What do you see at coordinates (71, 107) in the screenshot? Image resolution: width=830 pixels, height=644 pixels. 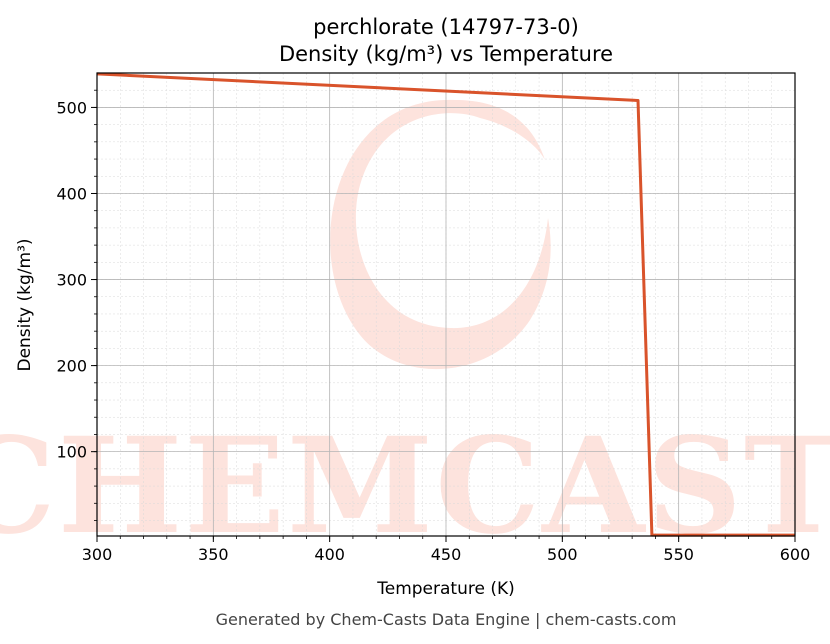 I see `y-tick-label: 500` at bounding box center [71, 107].